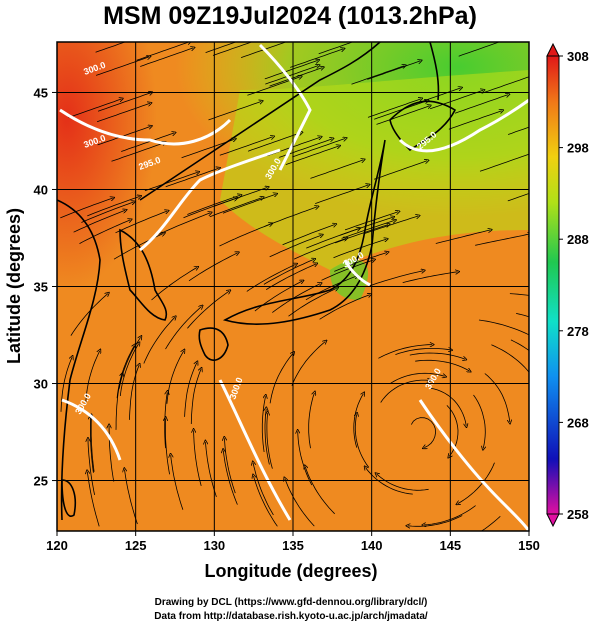  Describe the element at coordinates (136, 545) in the screenshot. I see `x-tick-label: 125` at that location.